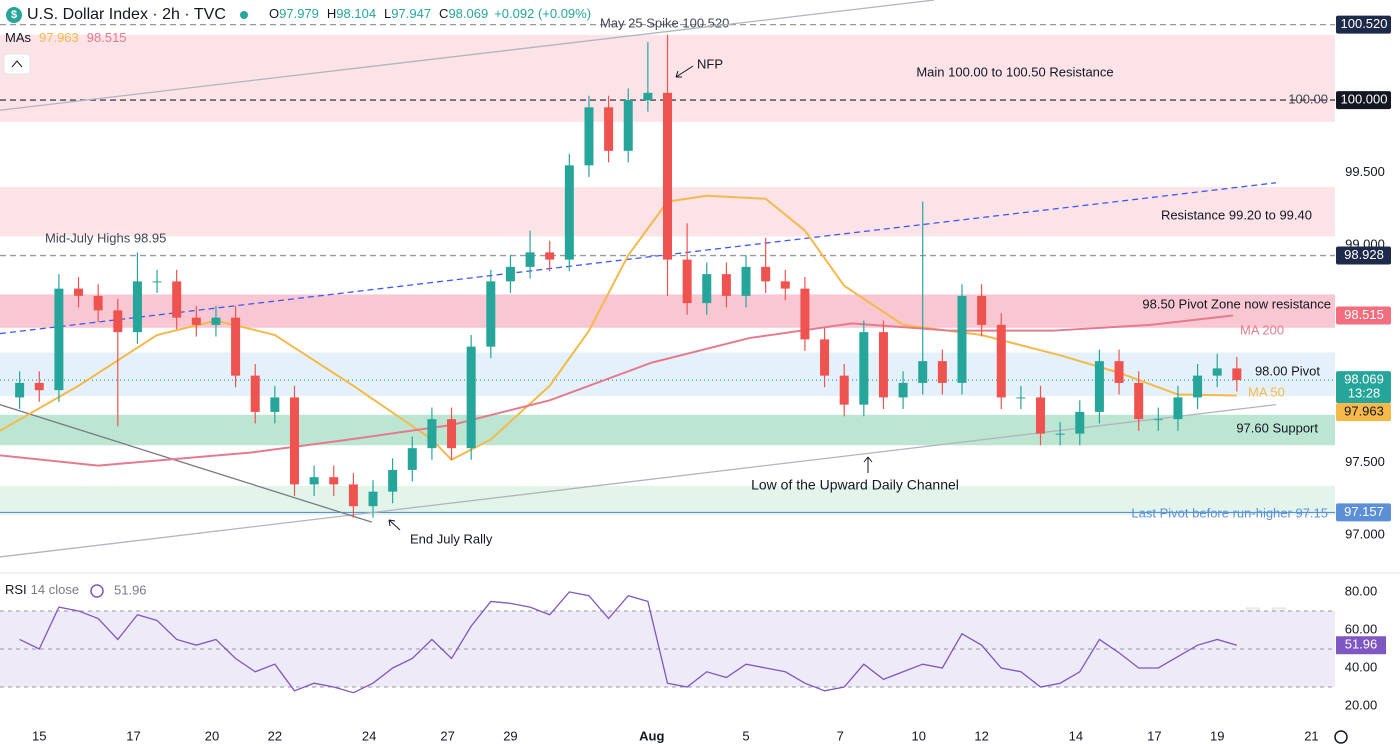 The width and height of the screenshot is (1400, 744). What do you see at coordinates (1236, 303) in the screenshot?
I see `zone-label: 98.50 Pivot Zone now resistance` at bounding box center [1236, 303].